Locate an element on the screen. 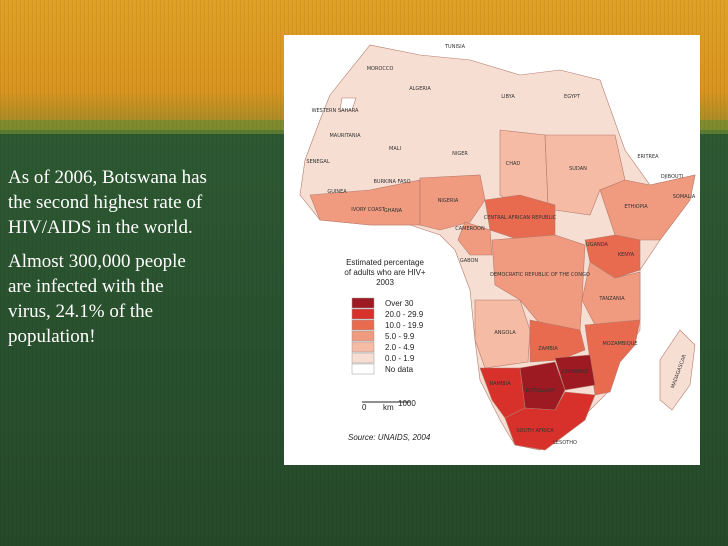 The height and width of the screenshot is (546, 728). country-label: SUDAN is located at coordinates (578, 169).